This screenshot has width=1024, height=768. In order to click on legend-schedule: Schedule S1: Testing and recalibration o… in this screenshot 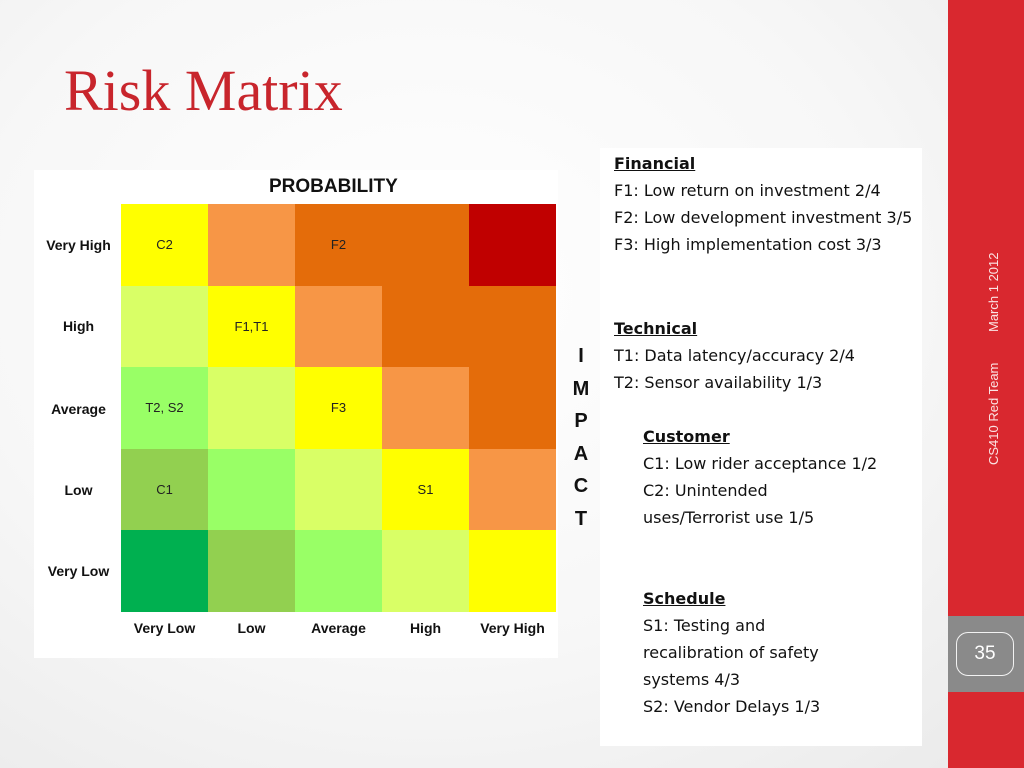, I will do `click(778, 652)`.